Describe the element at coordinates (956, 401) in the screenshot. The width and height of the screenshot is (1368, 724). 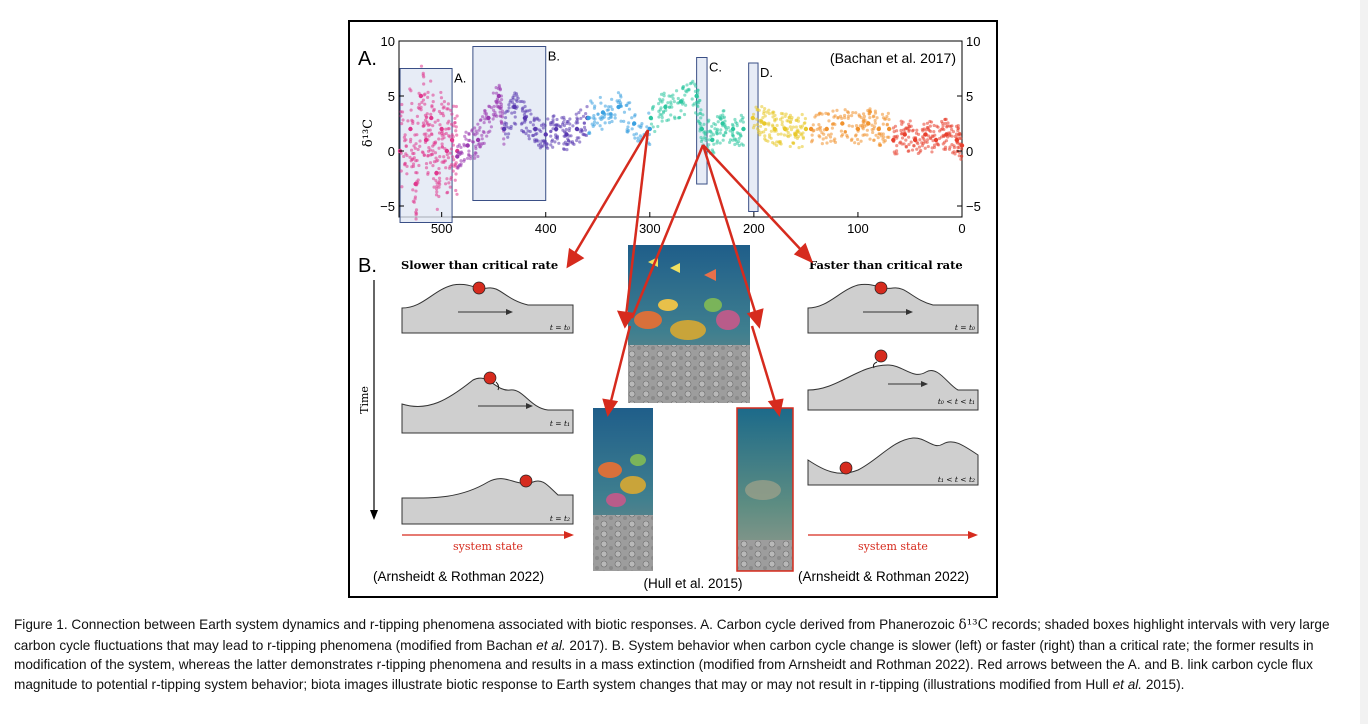
I see `right-time-2: t₀ < t < t₁` at that location.